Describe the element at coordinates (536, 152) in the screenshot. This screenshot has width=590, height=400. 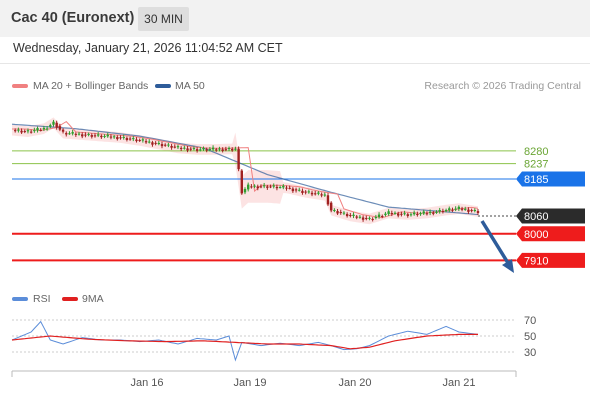
I see `level-label-8280: 8280` at that location.